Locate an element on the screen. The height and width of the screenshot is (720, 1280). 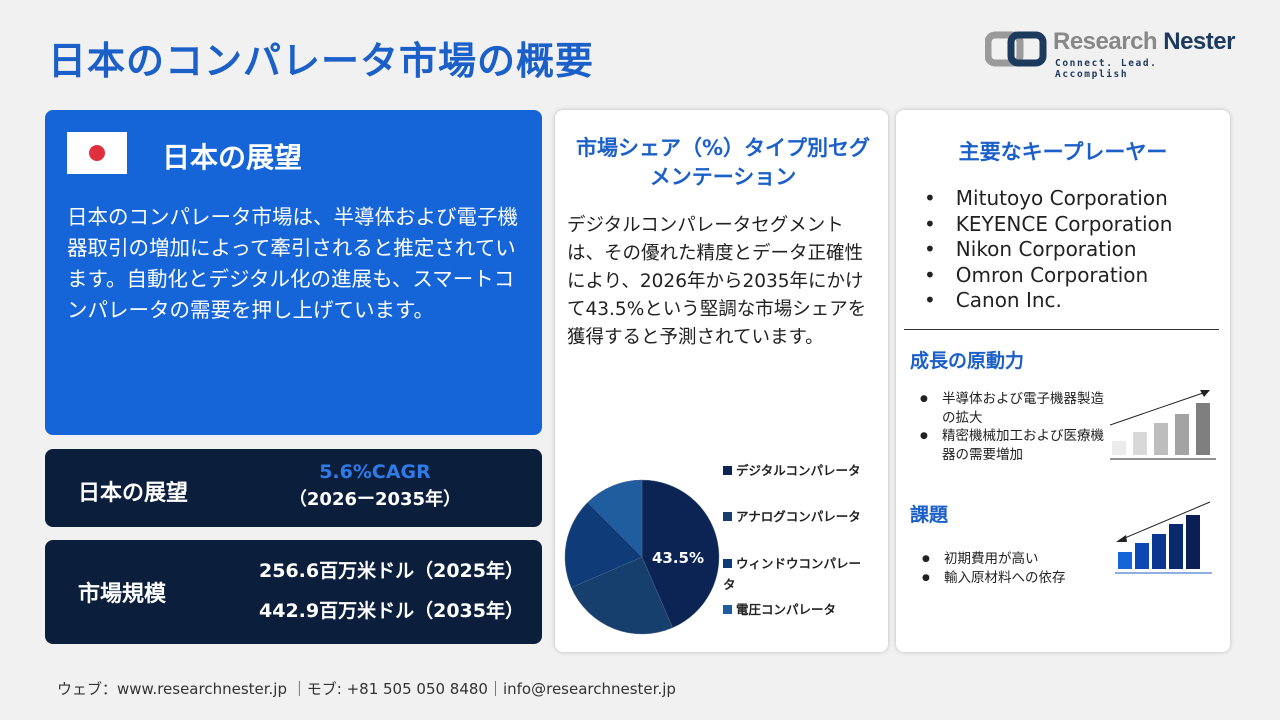
cagr-card: 日本の展望 5.6%CAGR （2026ー2035年） is located at coordinates (293, 488).